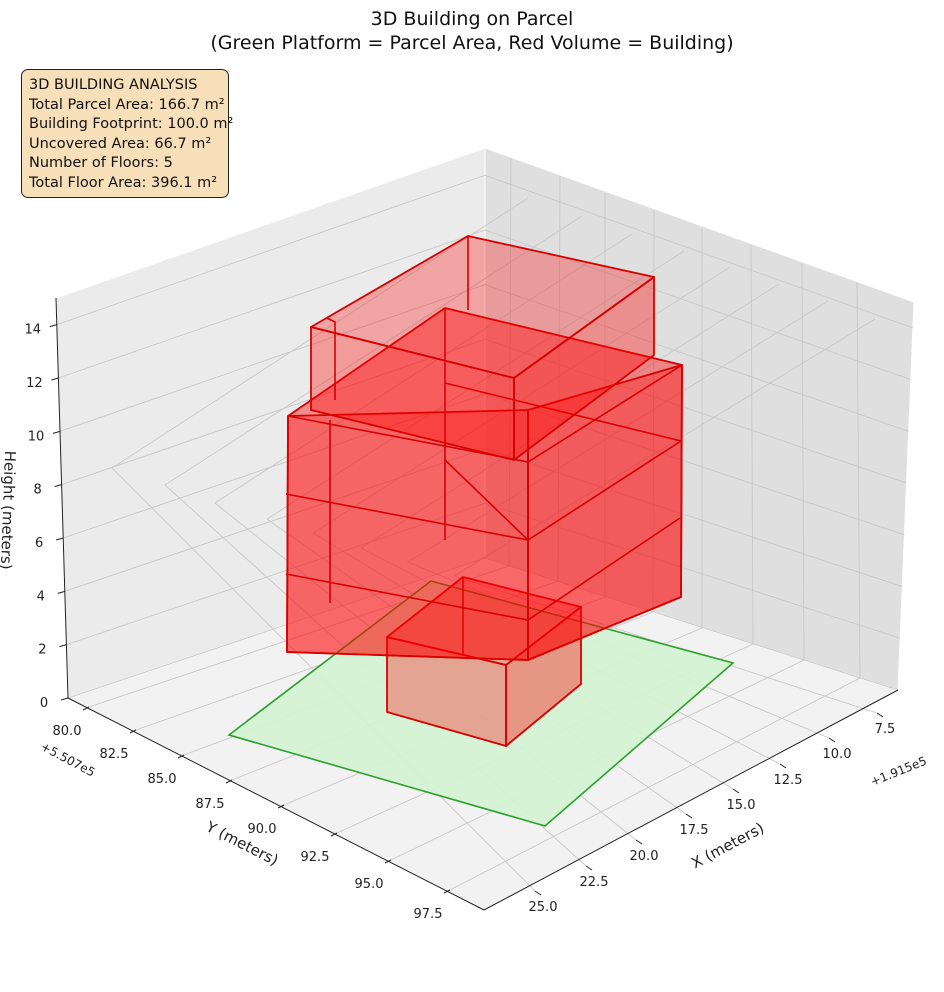 Image resolution: width=944 pixels, height=992 pixels. Describe the element at coordinates (127, 104) in the screenshot. I see `info-line-parcel-area: Total Parcel Area: 166.7 m²` at that location.